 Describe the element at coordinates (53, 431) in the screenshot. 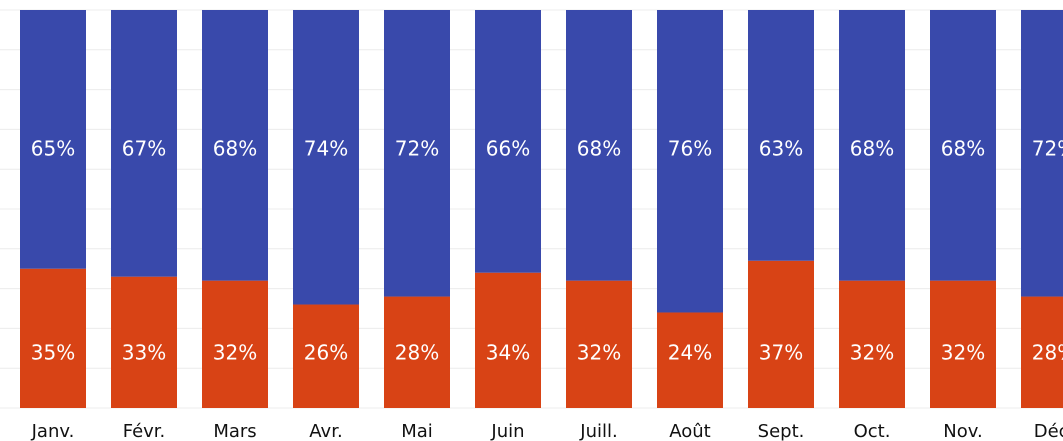

I see `x-tick-label: Janv.` at that location.